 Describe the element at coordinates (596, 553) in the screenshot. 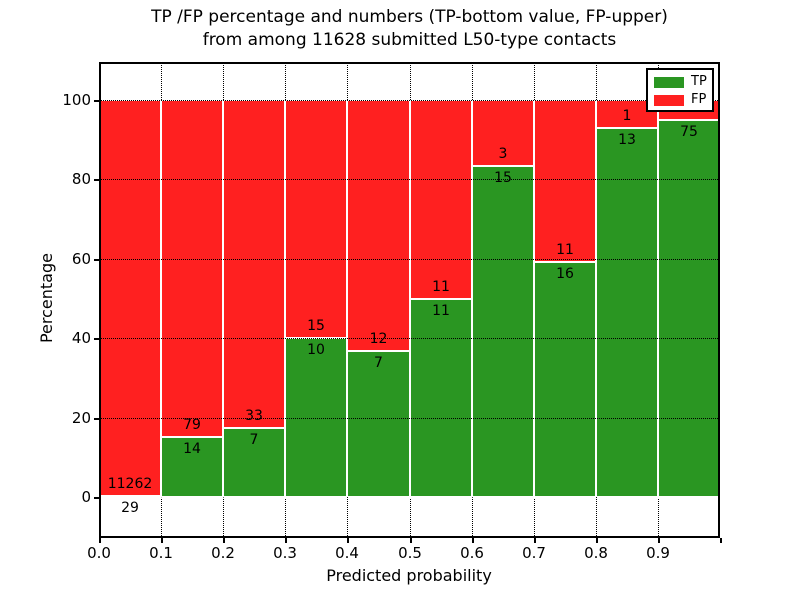

I see `x-tick-label: 0.8` at that location.